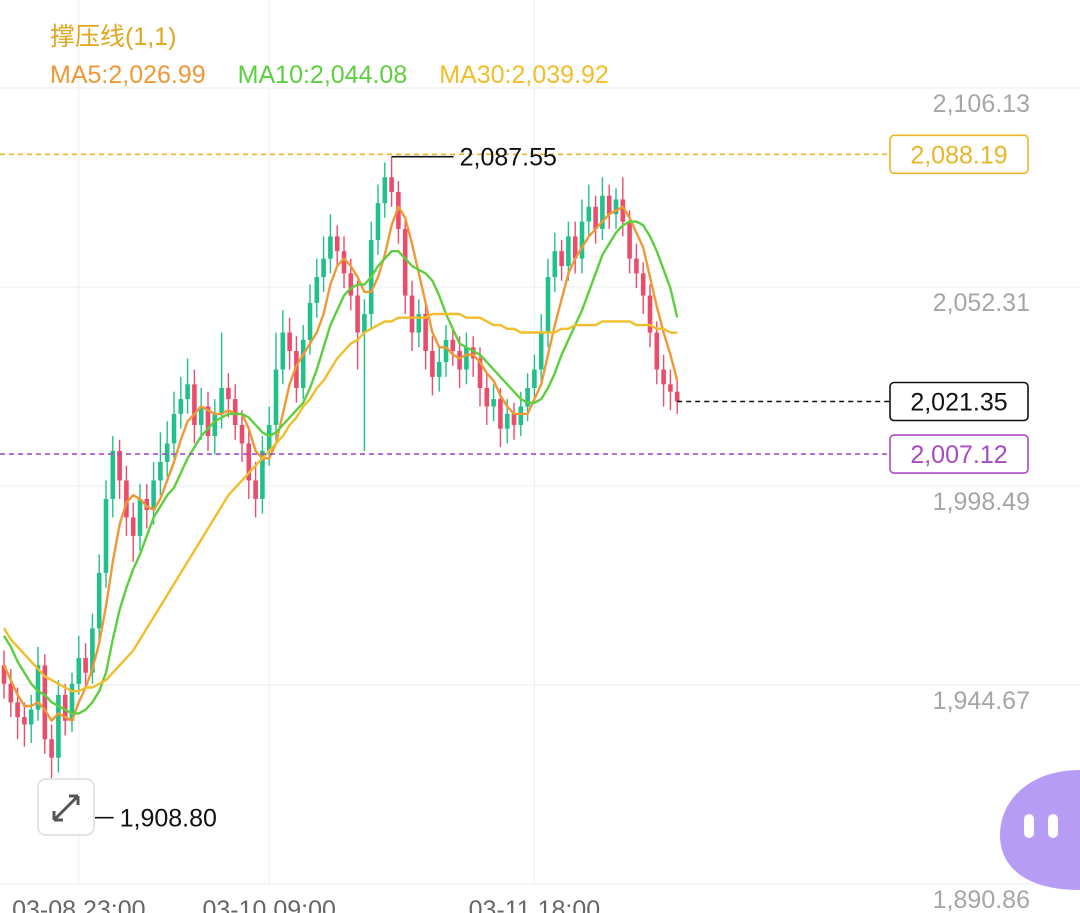 This screenshot has height=913, width=1080. Describe the element at coordinates (113, 37) in the screenshot. I see `chart-title: 撑压线(1,1)` at that location.